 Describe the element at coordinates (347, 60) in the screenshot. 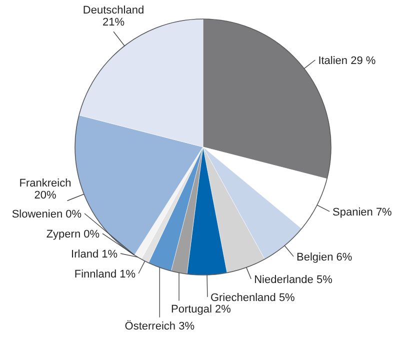

I see `slice-label: Italien 29 %` at that location.